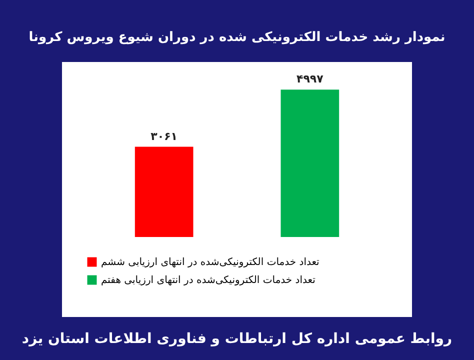  What do you see at coordinates (210, 262) in the screenshot?
I see `legend-label: تعداد خدمات الکترونیکی‌شده در انتهای ارزیابی ششم` at bounding box center [210, 262].